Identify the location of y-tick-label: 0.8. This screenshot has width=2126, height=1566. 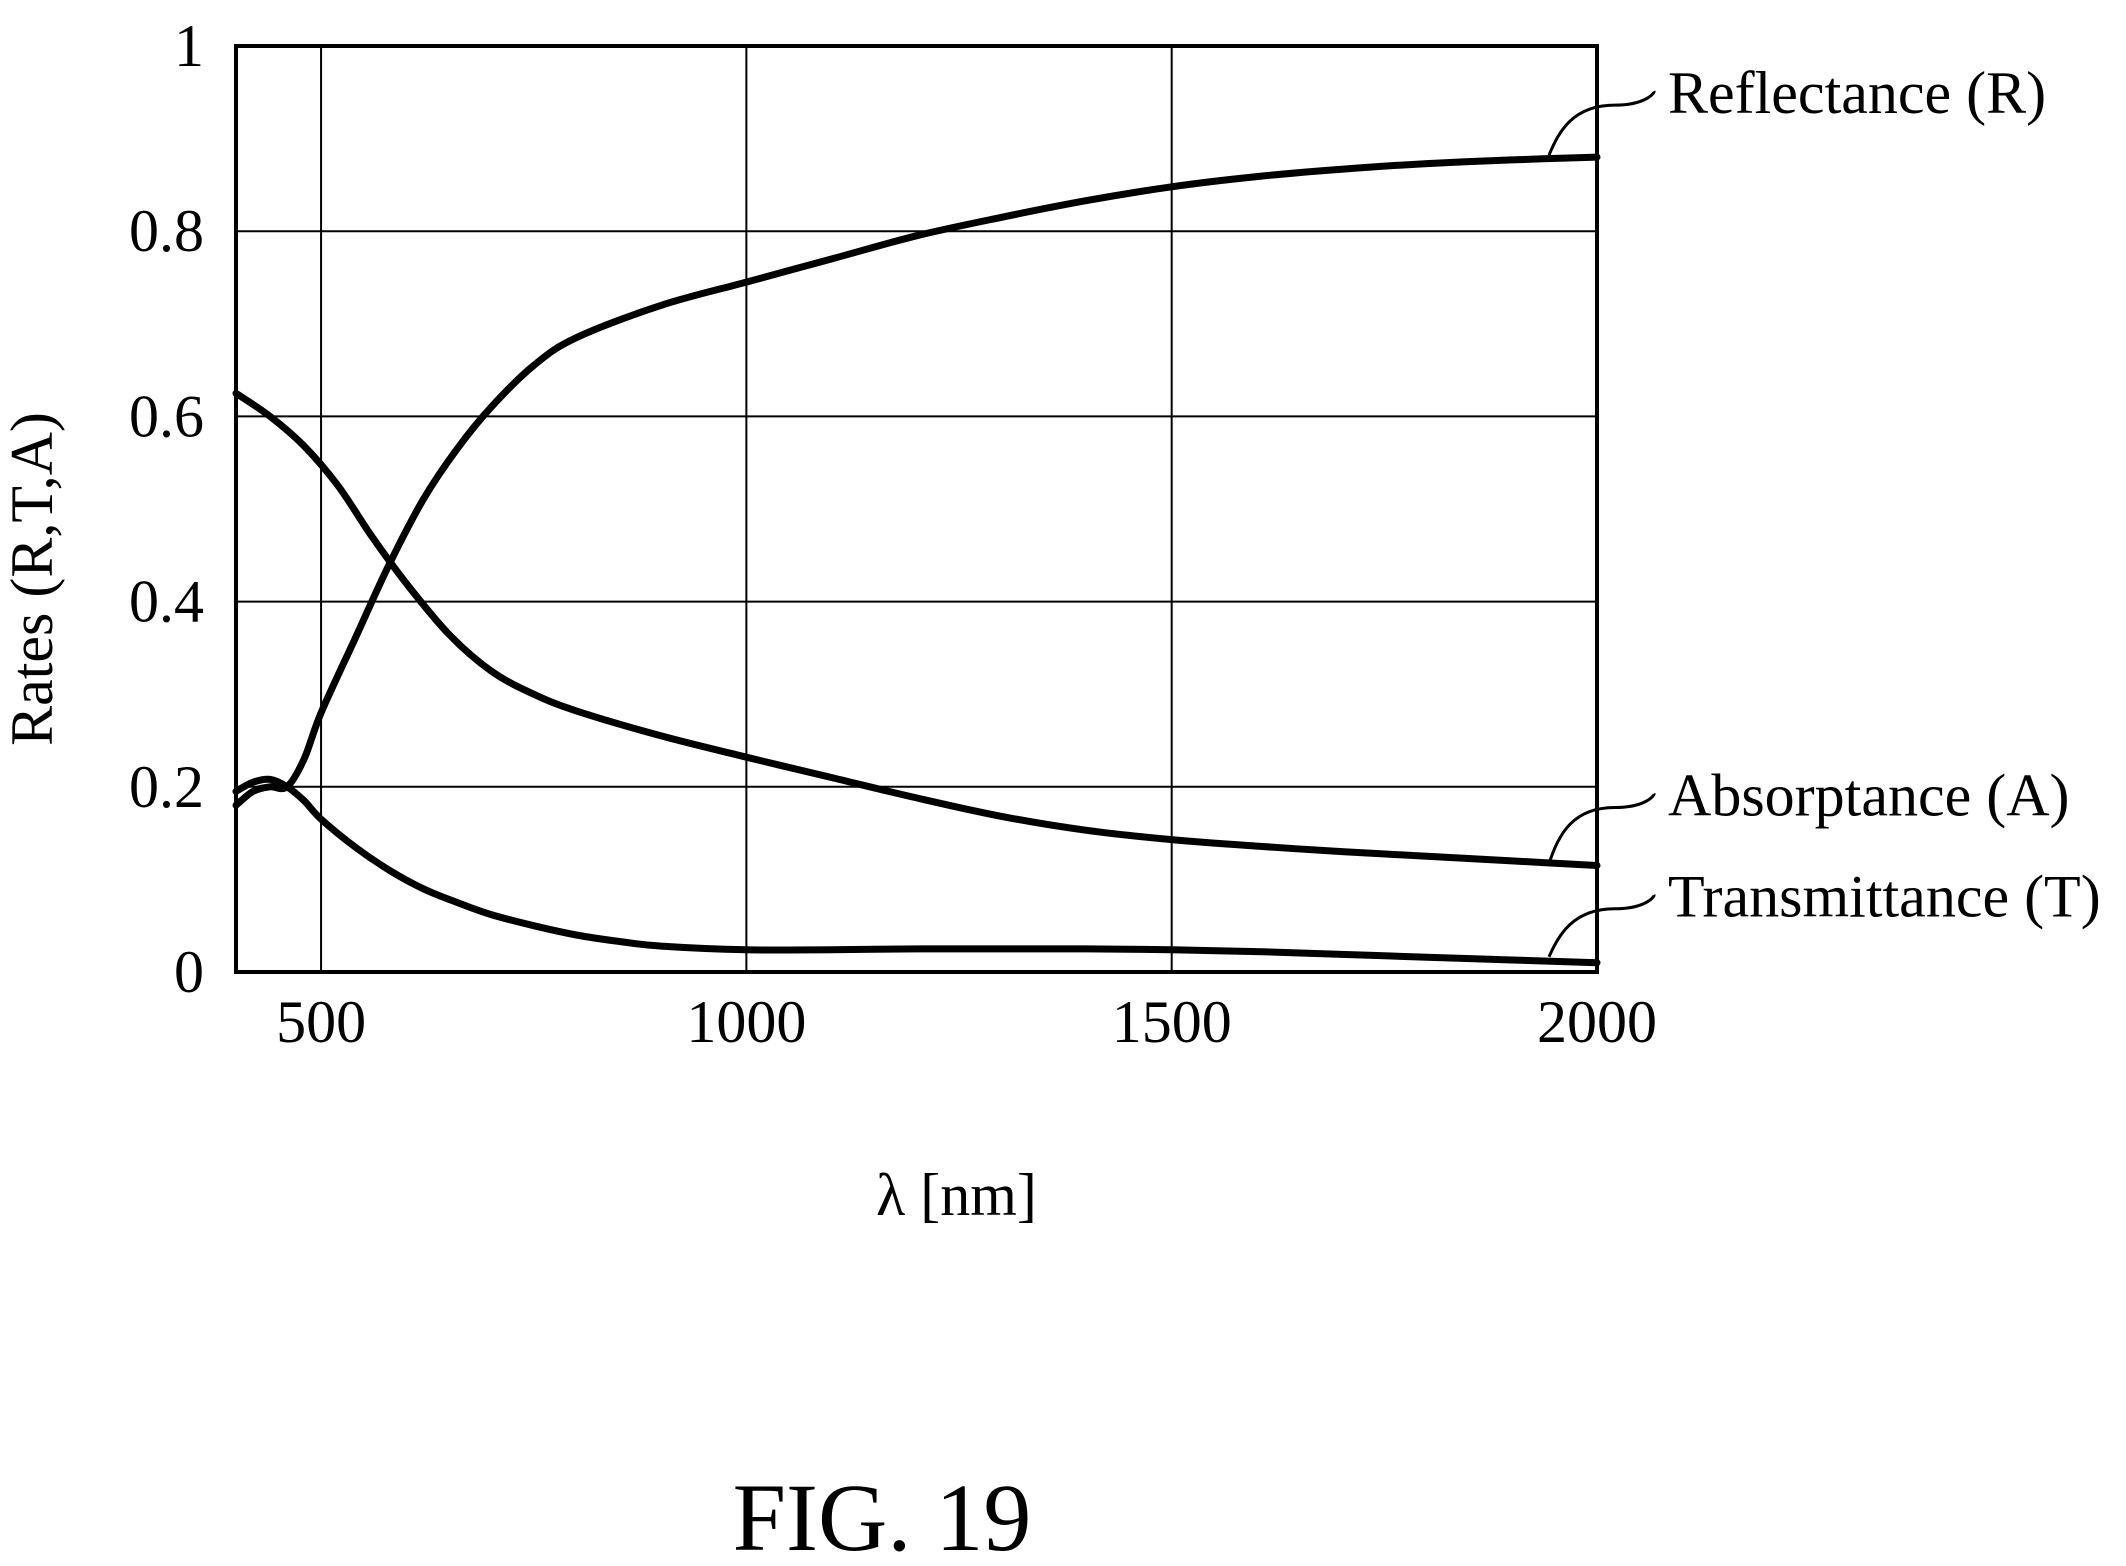
(166, 231).